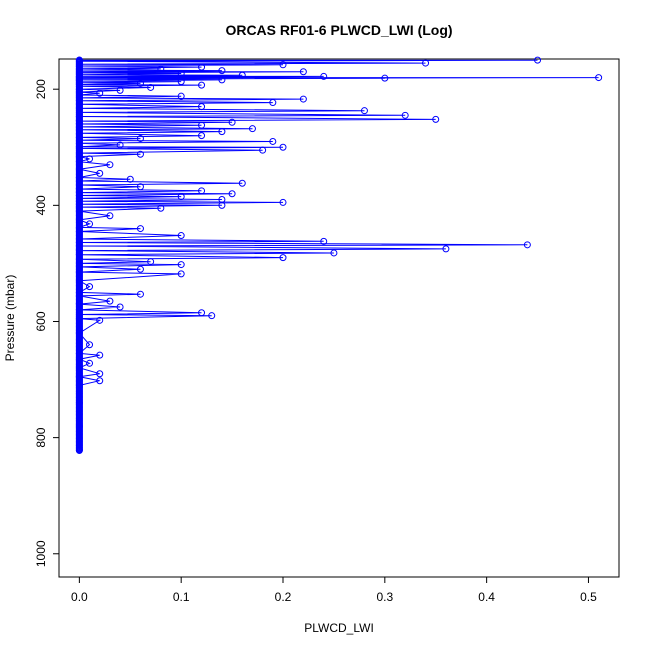 This screenshot has height=650, width=650. I want to click on y-axis-label: Pressure (mbar), so click(10, 318).